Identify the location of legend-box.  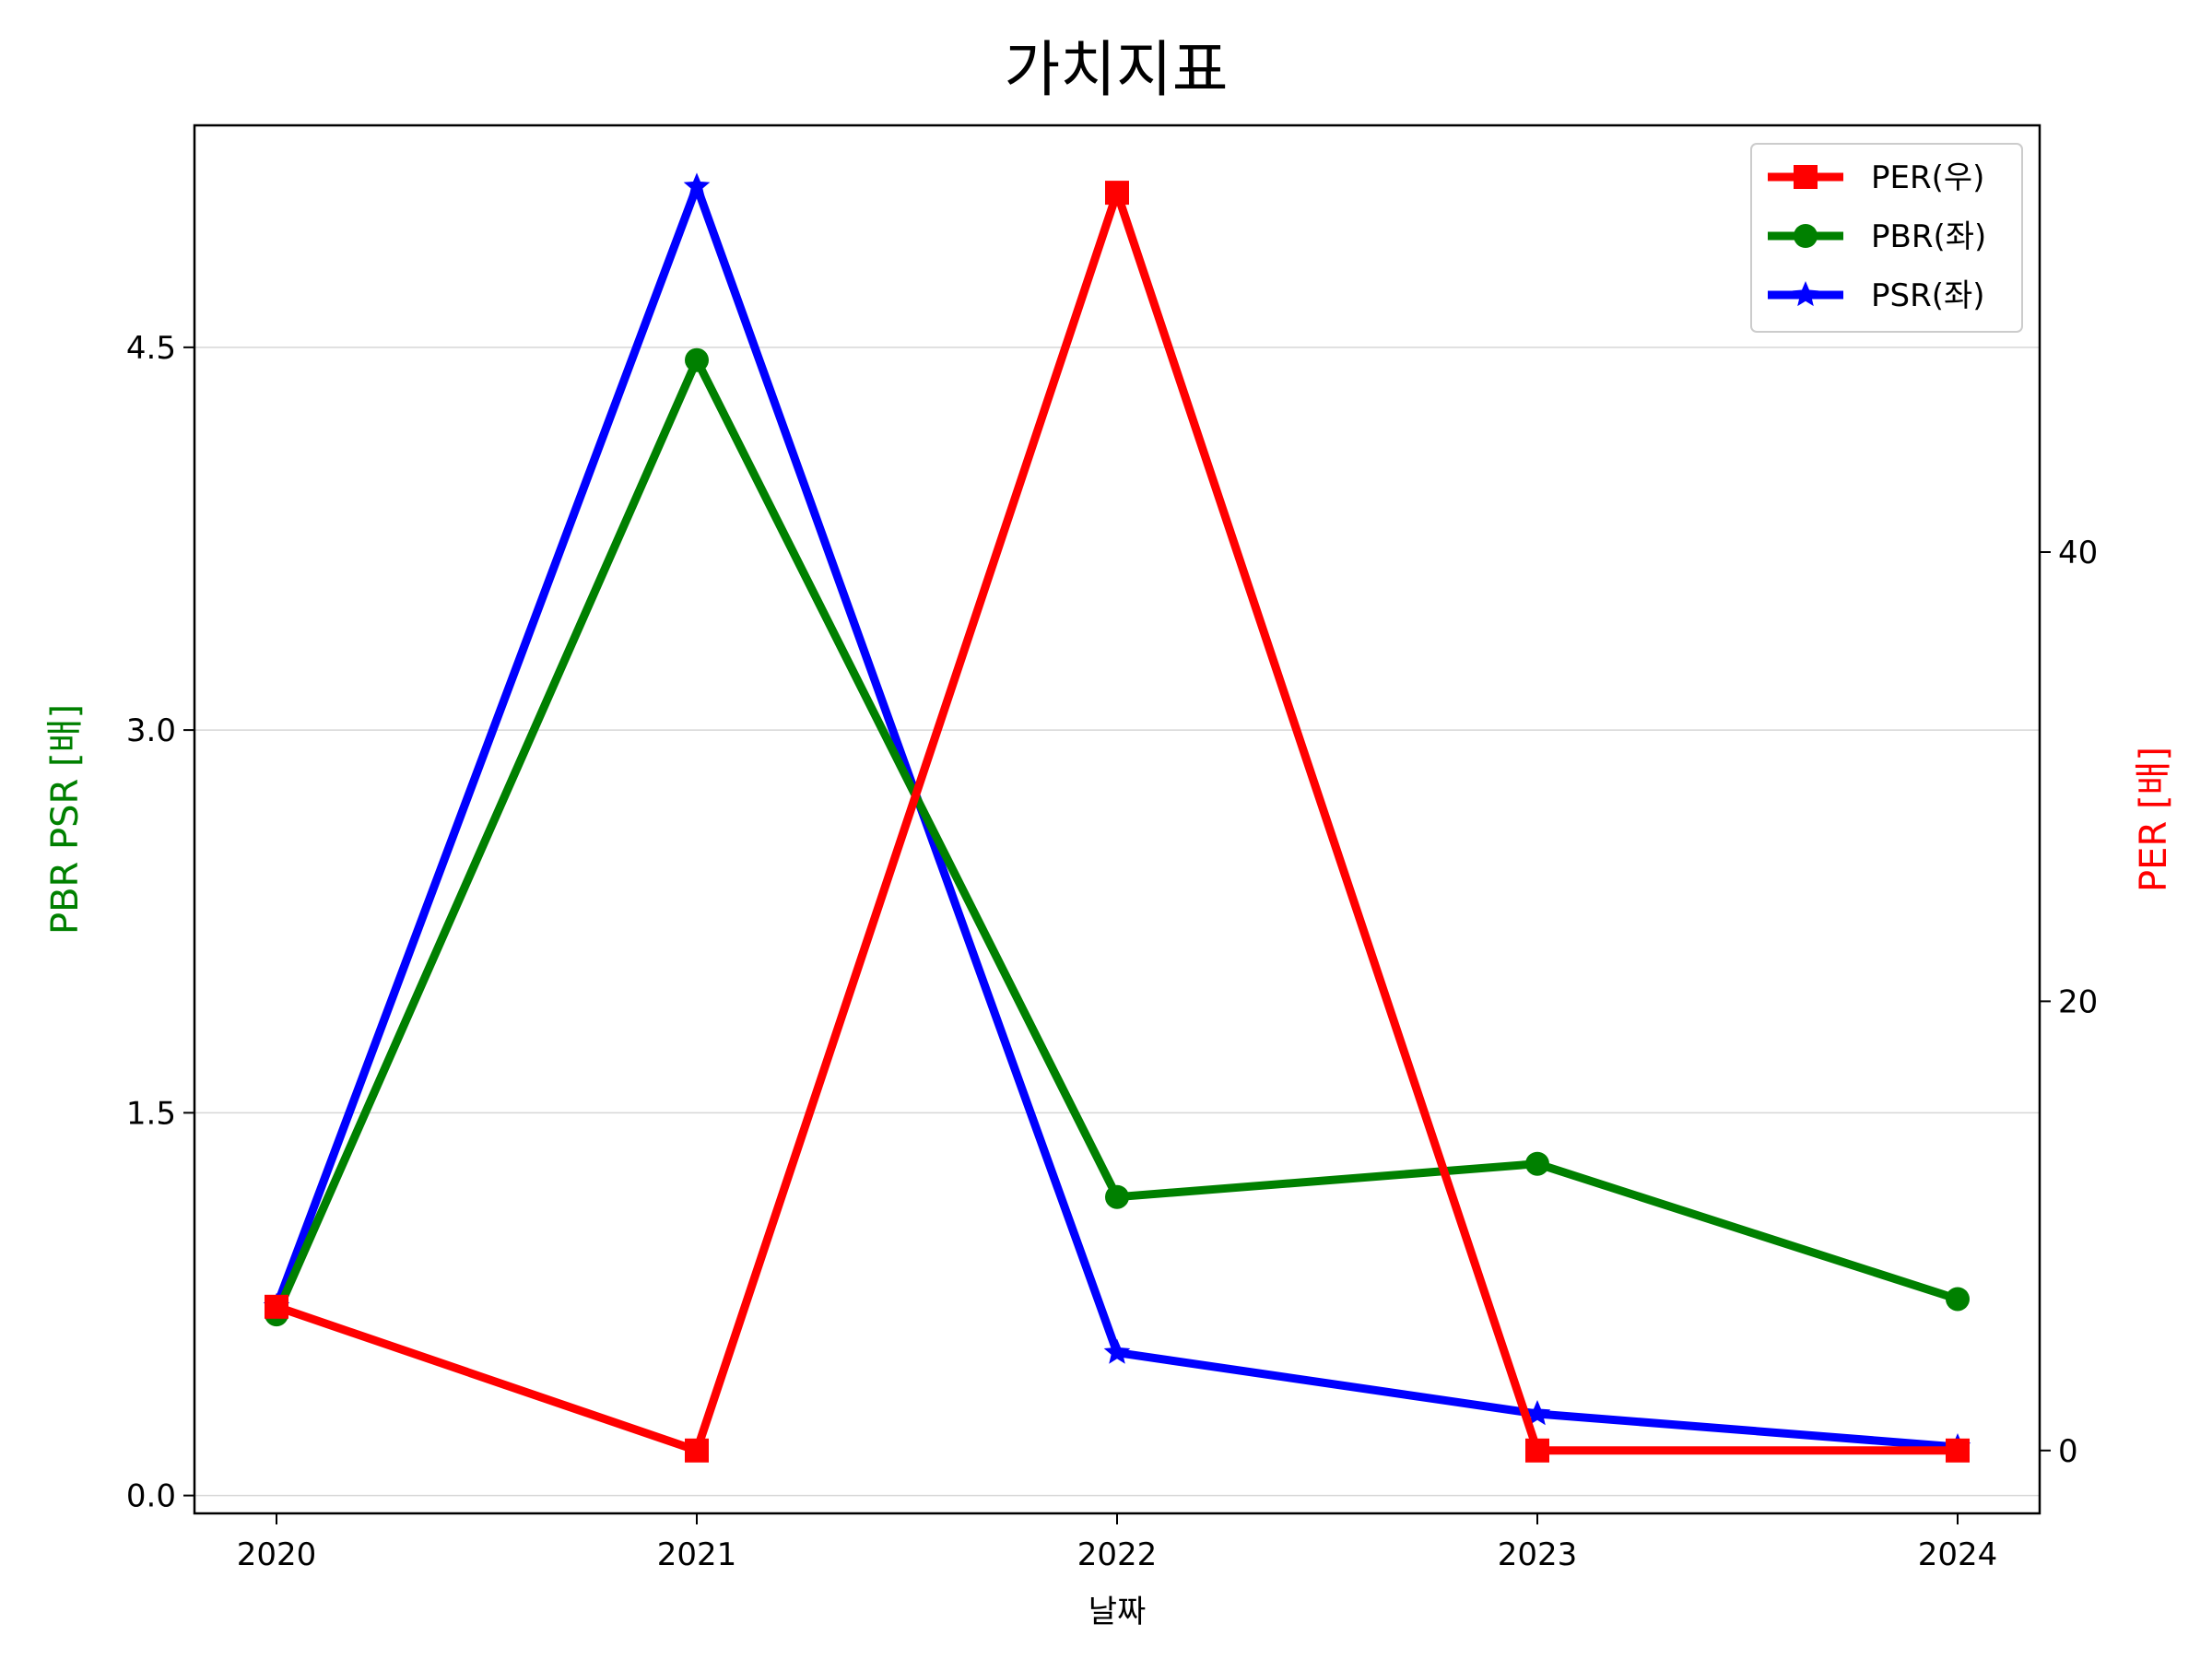
(1886, 238).